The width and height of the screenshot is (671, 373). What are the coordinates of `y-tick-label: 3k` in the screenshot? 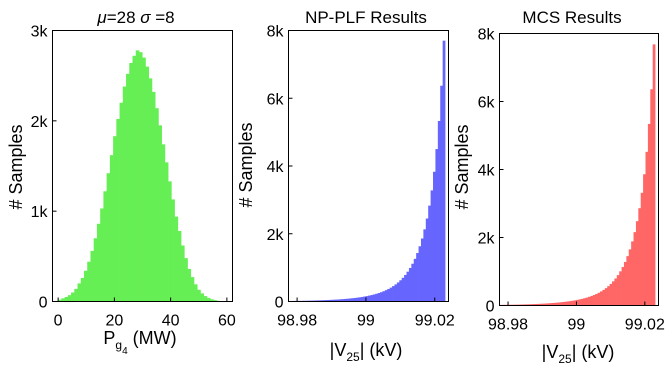 It's located at (40, 32).